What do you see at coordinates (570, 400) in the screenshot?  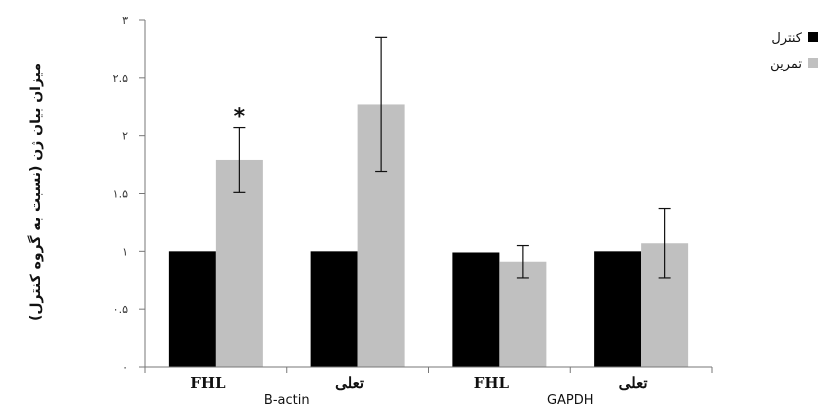 I see `x-group-label: GAPDH` at bounding box center [570, 400].